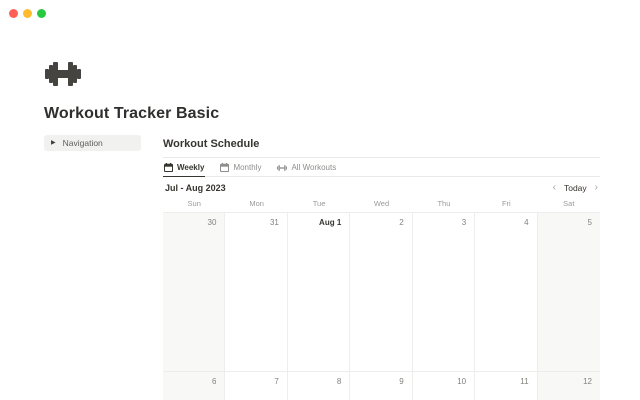 Image resolution: width=640 pixels, height=400 pixels. I want to click on minimize-button, so click(27, 13).